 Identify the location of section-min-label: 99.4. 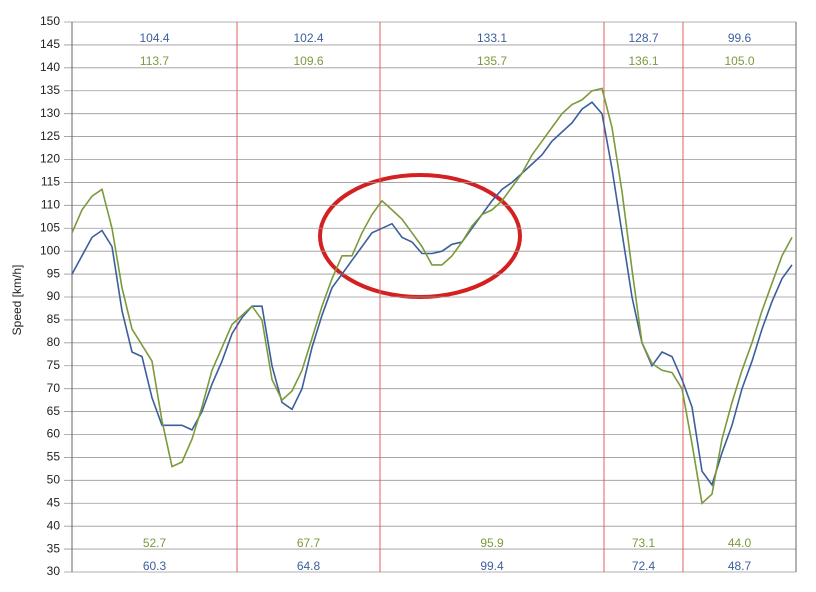
(492, 566).